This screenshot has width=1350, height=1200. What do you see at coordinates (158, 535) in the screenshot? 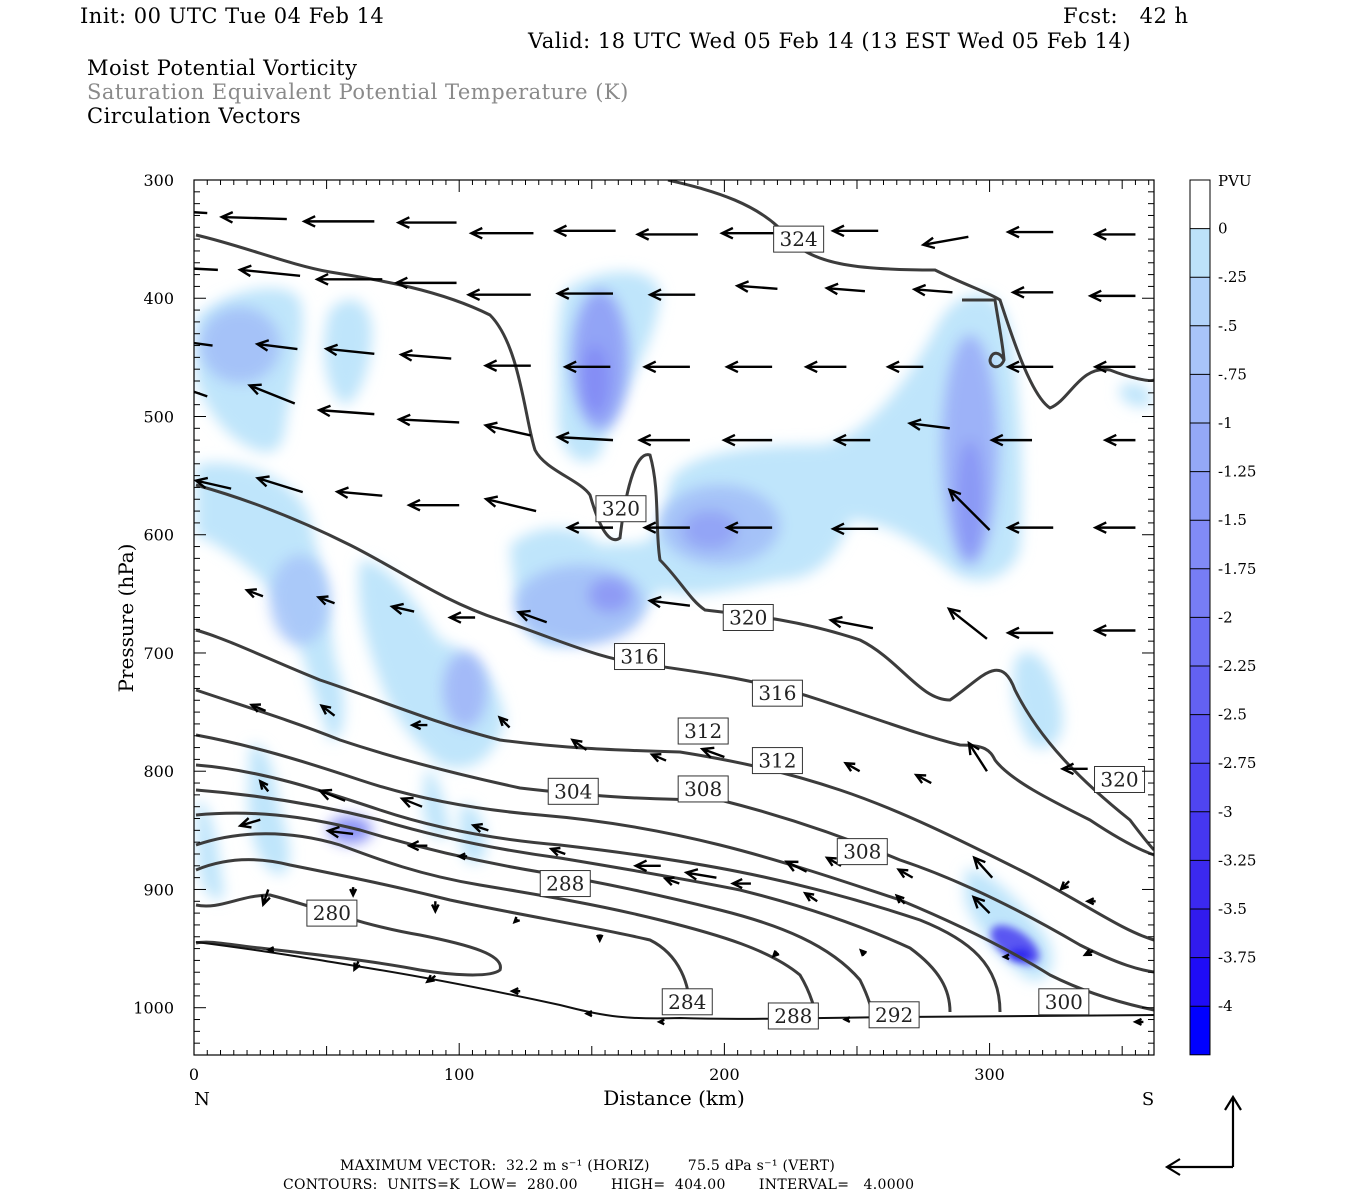
I see `y-tick-label: 600` at bounding box center [158, 535].